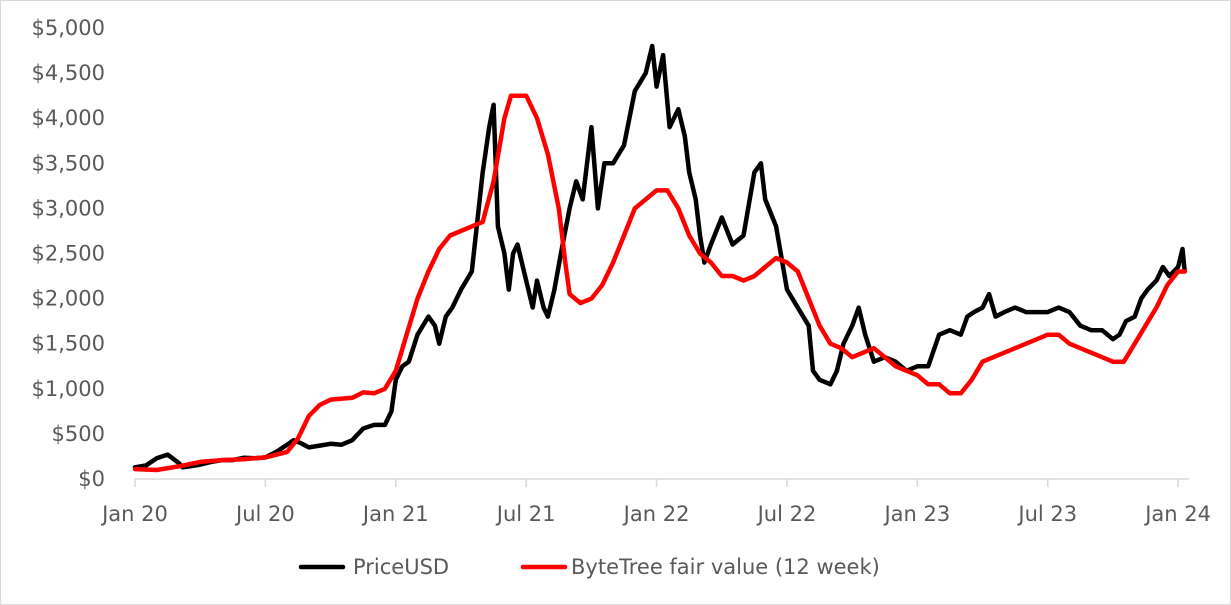 The image size is (1231, 605). Describe the element at coordinates (68, 299) in the screenshot. I see `y-tick-label: $2,000` at that location.